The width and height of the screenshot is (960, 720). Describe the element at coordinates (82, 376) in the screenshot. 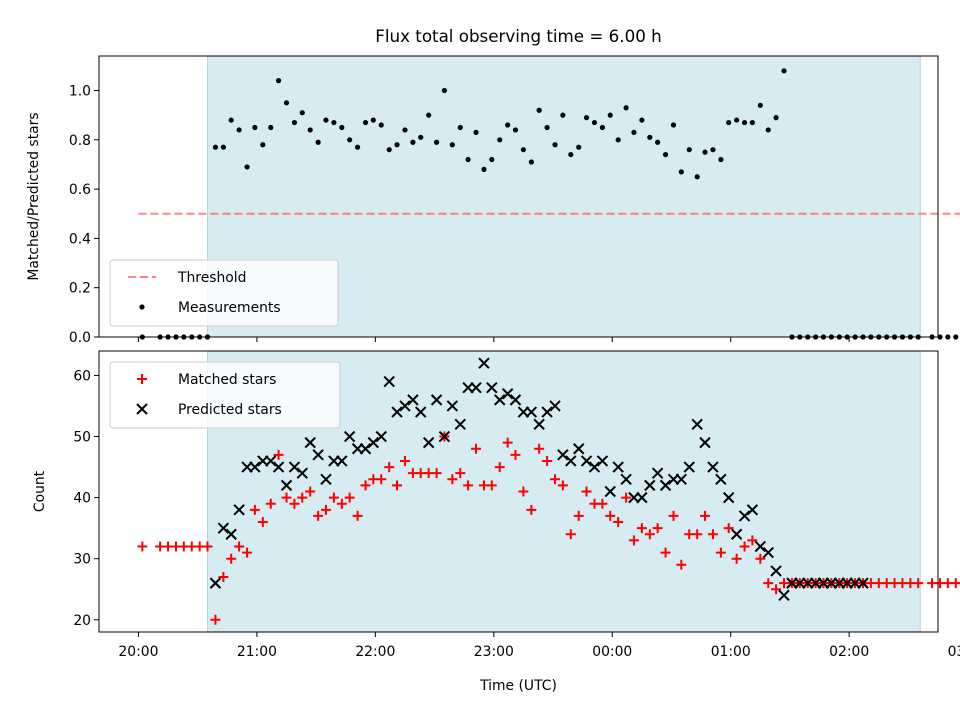

I see `y-tick-label: 60` at that location.